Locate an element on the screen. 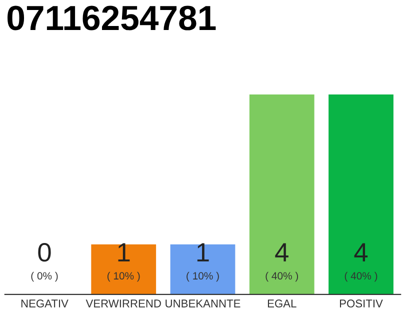 Image resolution: width=410 pixels, height=320 pixels. chart-title: 07116254781 is located at coordinates (112, 18).